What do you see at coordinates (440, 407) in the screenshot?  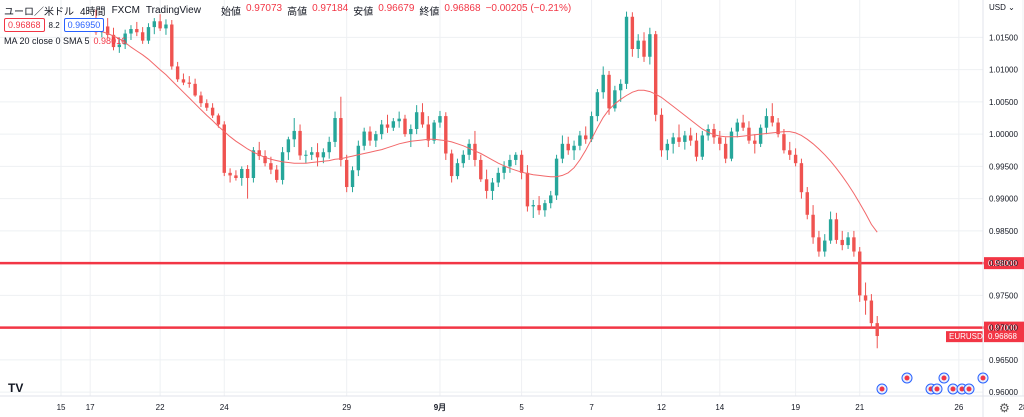 I see `x-tick-label: 9月` at bounding box center [440, 407].